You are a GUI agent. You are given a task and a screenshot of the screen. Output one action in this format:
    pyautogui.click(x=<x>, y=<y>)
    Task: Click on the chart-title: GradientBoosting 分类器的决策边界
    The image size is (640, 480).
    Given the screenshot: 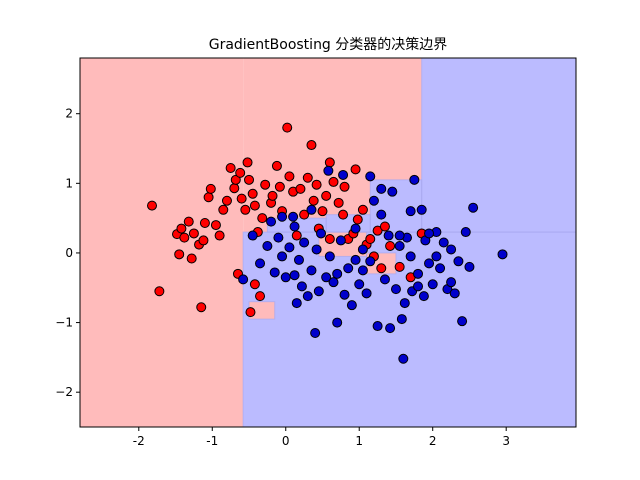 What is the action you would take?
    pyautogui.click(x=328, y=44)
    